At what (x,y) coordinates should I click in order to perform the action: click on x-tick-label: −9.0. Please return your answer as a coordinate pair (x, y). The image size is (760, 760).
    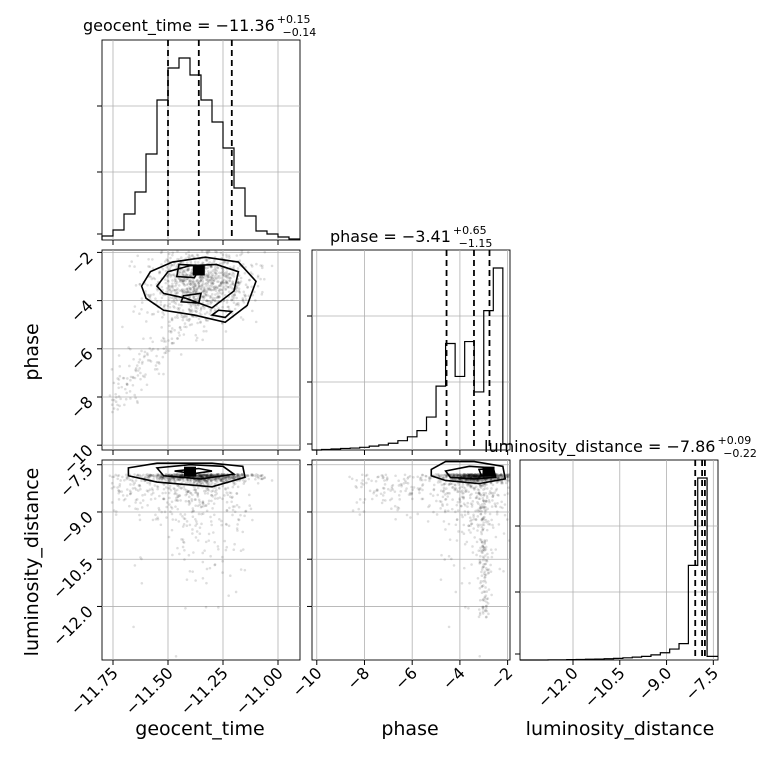
    Looking at the image, I should click on (654, 683).